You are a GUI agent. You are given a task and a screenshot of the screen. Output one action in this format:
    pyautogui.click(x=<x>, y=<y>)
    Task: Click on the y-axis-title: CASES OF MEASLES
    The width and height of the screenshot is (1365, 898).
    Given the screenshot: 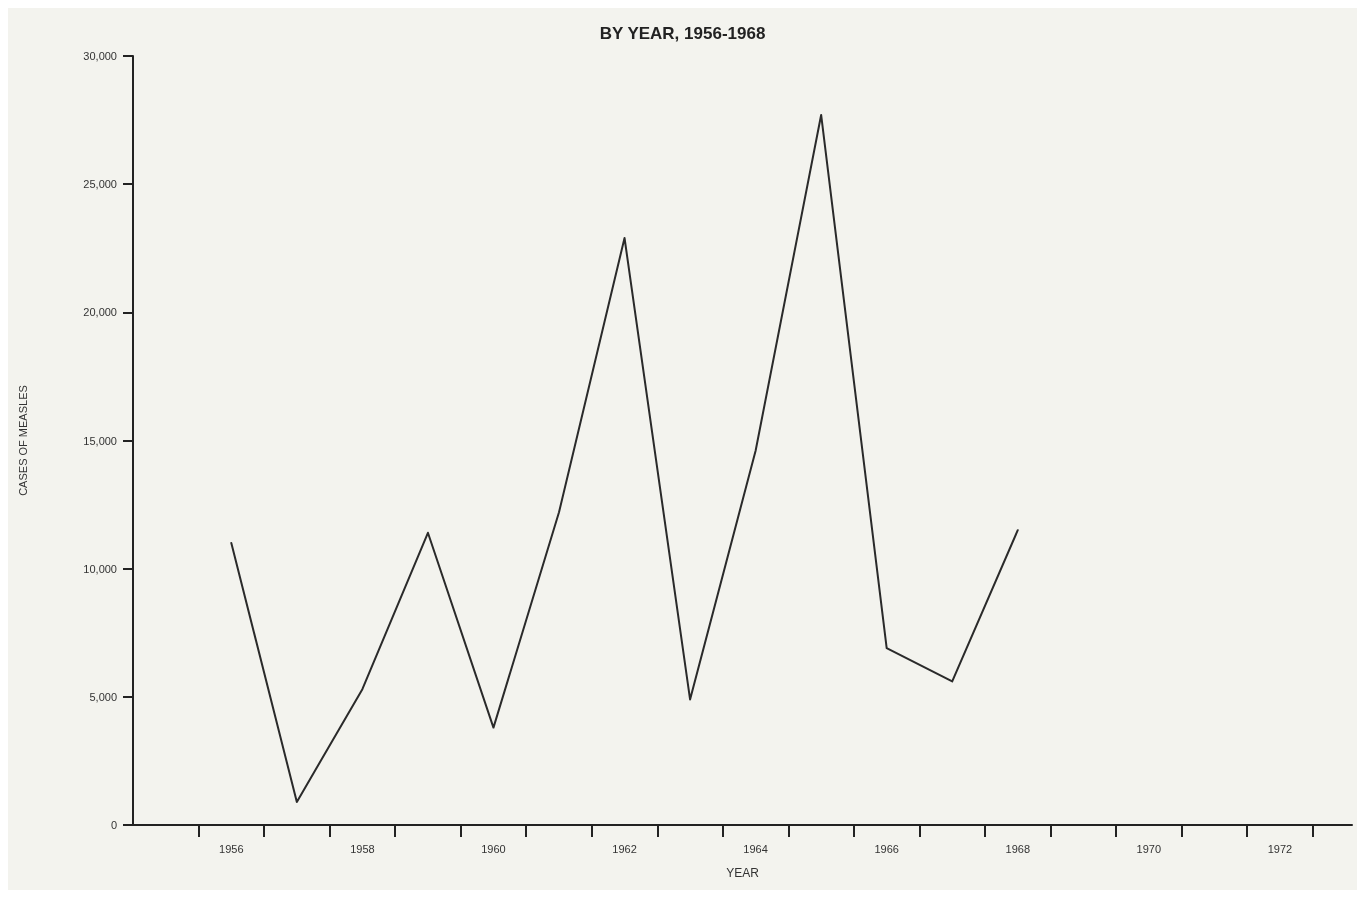 What is the action you would take?
    pyautogui.click(x=22, y=440)
    